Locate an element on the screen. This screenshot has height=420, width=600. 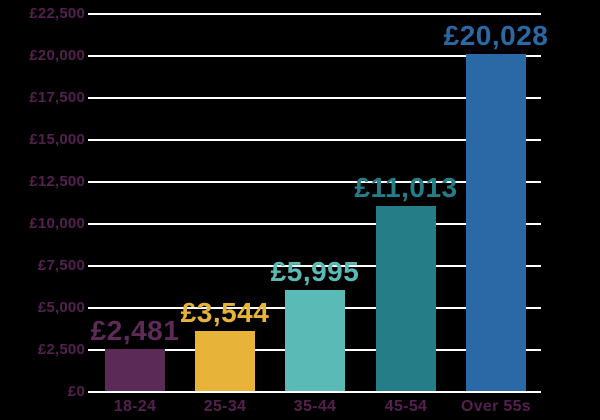
bar-over-55s is located at coordinates (496, 222).